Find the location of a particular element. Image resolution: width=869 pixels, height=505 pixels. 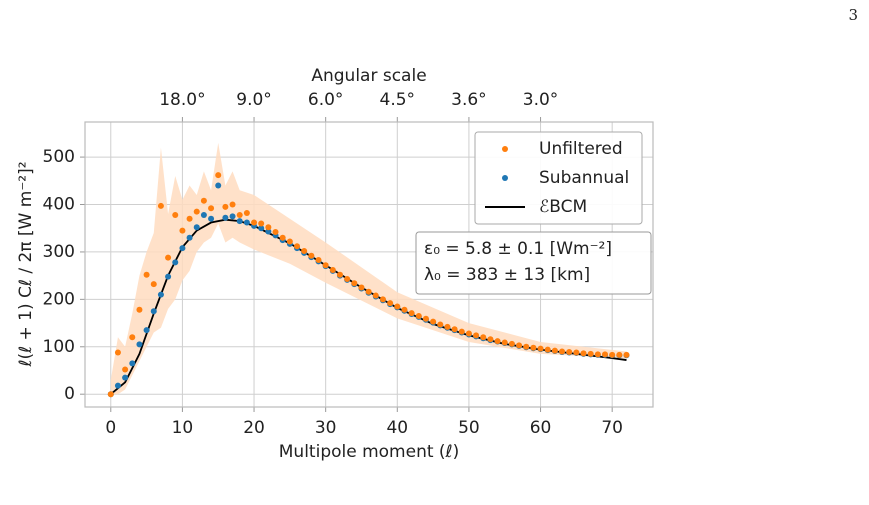

annotation-text: λ₀ = 383 ± 13 [km] is located at coordinates (507, 275).